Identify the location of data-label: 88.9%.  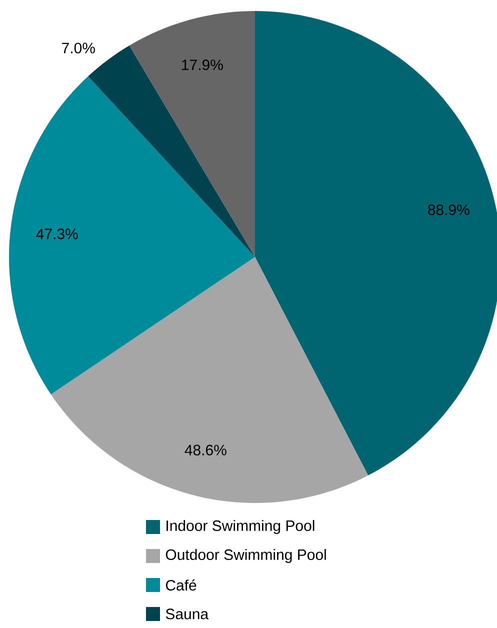
(449, 210).